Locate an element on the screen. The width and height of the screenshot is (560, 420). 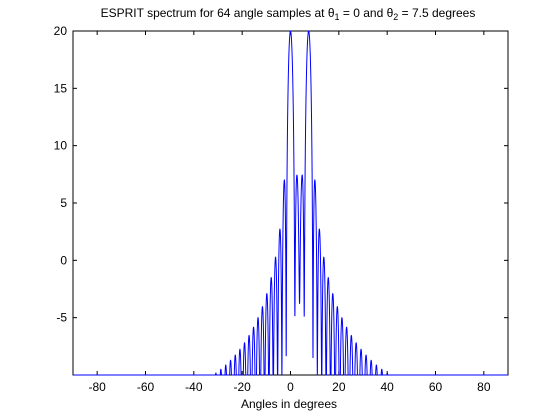
y-tick-label: 20 is located at coordinates (61, 31).